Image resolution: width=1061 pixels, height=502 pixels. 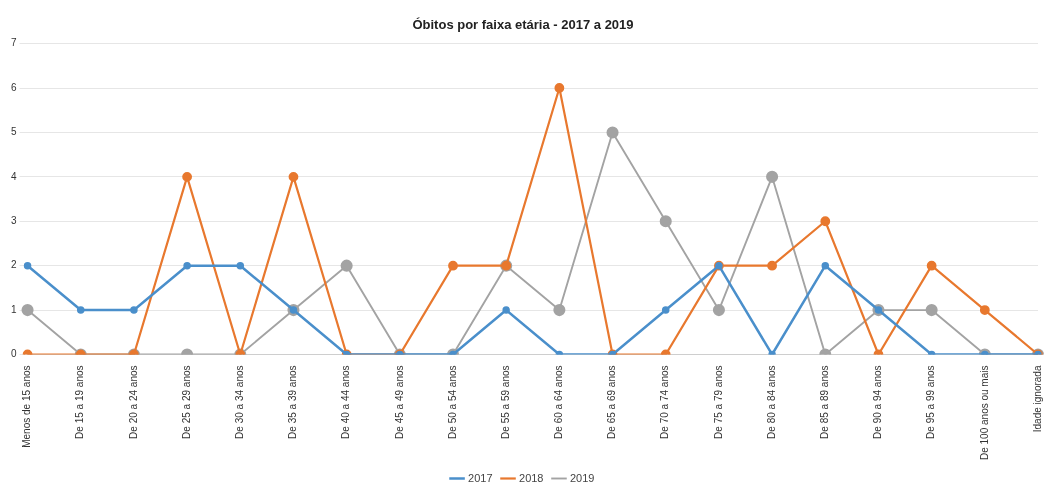 I want to click on x-tick-label: De 35 a 39 anos, so click(x=293, y=402).